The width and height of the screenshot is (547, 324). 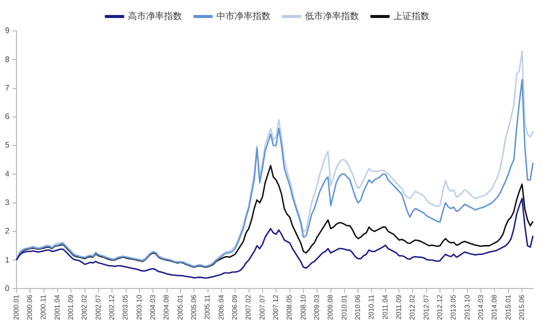 I want to click on y-tick-label: 1, so click(x=7, y=259).